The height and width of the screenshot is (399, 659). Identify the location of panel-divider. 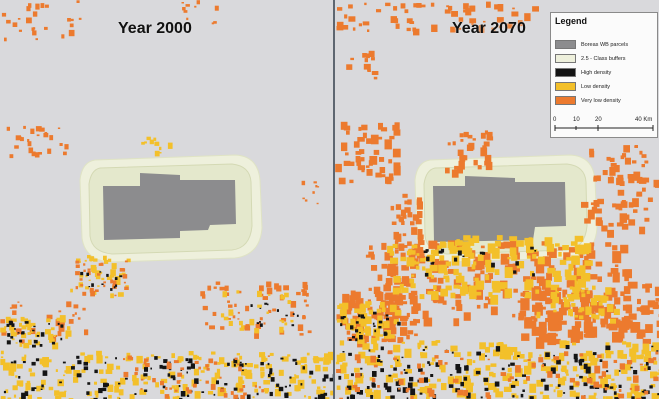
(334, 199).